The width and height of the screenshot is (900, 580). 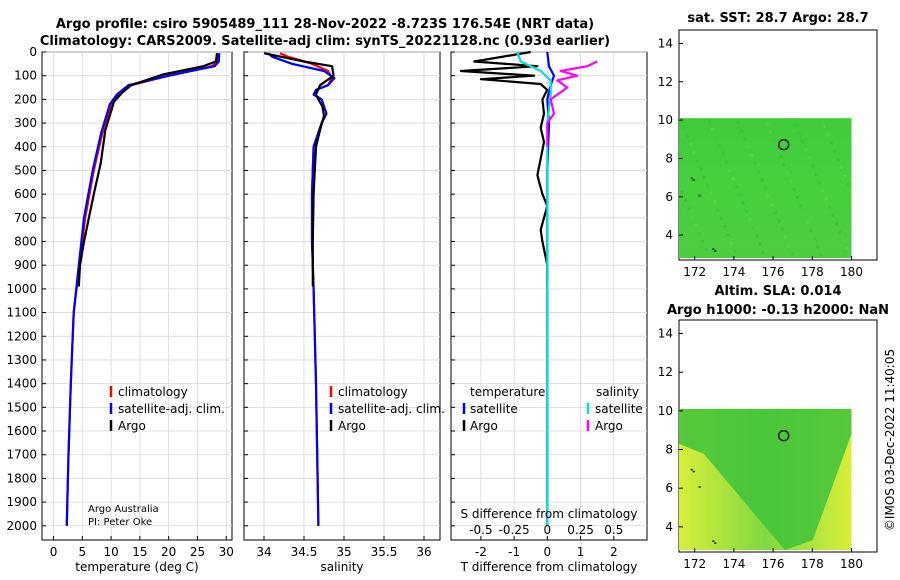 What do you see at coordinates (665, 411) in the screenshot?
I see `lat-tick-label: 10` at bounding box center [665, 411].